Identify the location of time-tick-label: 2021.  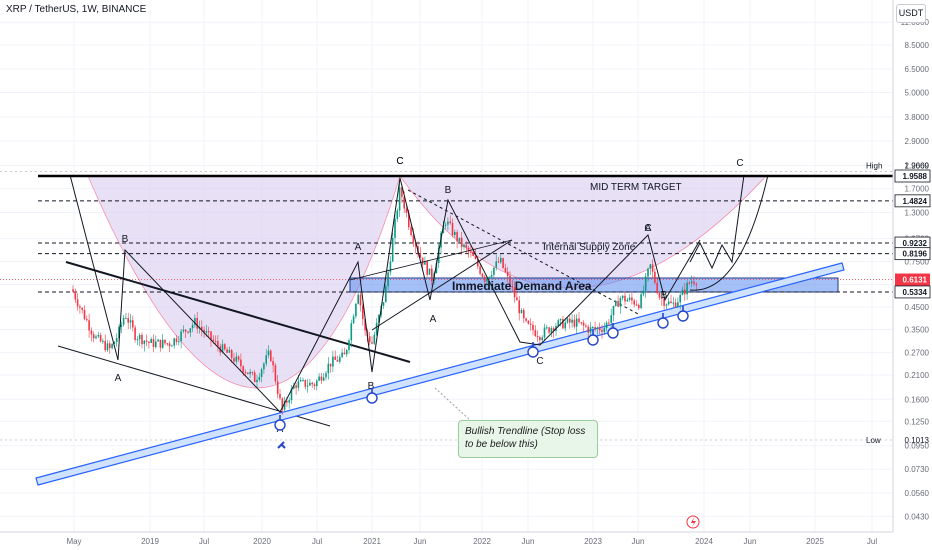
(372, 541).